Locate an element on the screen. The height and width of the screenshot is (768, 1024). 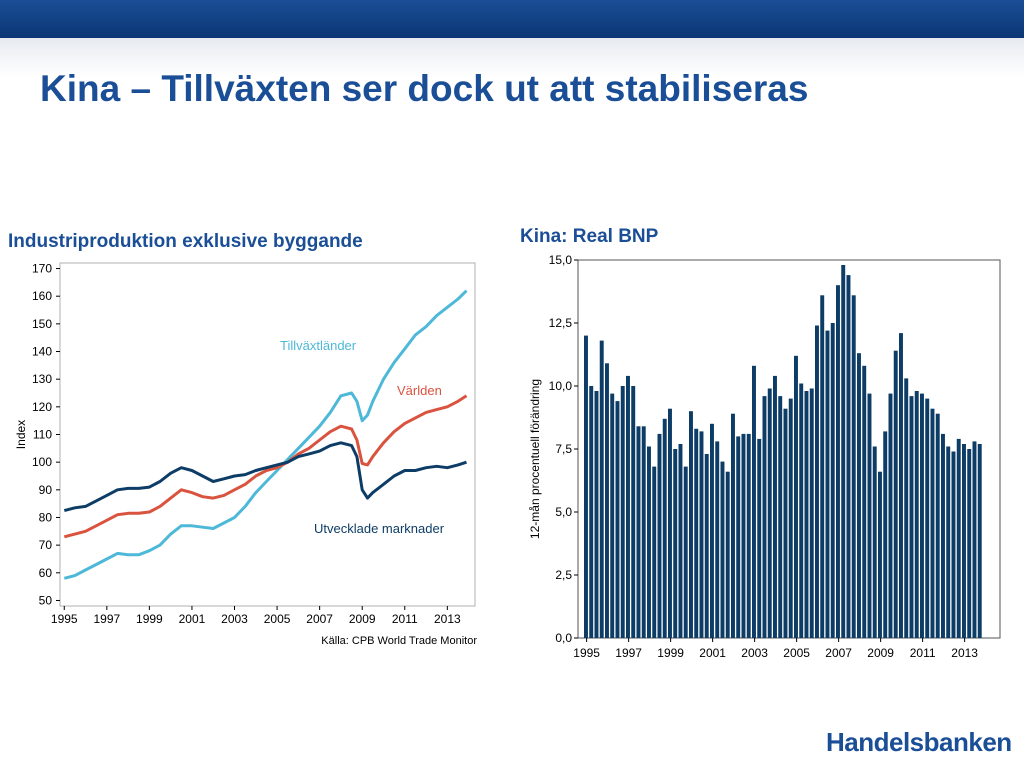
handelsbanken-logo: Handelsbanken is located at coordinates (919, 742).